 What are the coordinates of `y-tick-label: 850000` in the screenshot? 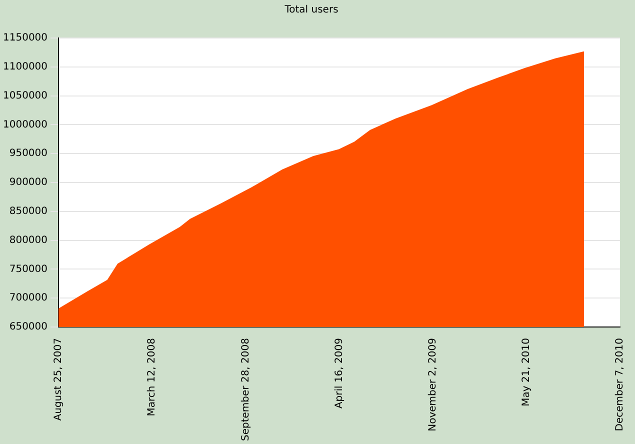 It's located at (28, 212).